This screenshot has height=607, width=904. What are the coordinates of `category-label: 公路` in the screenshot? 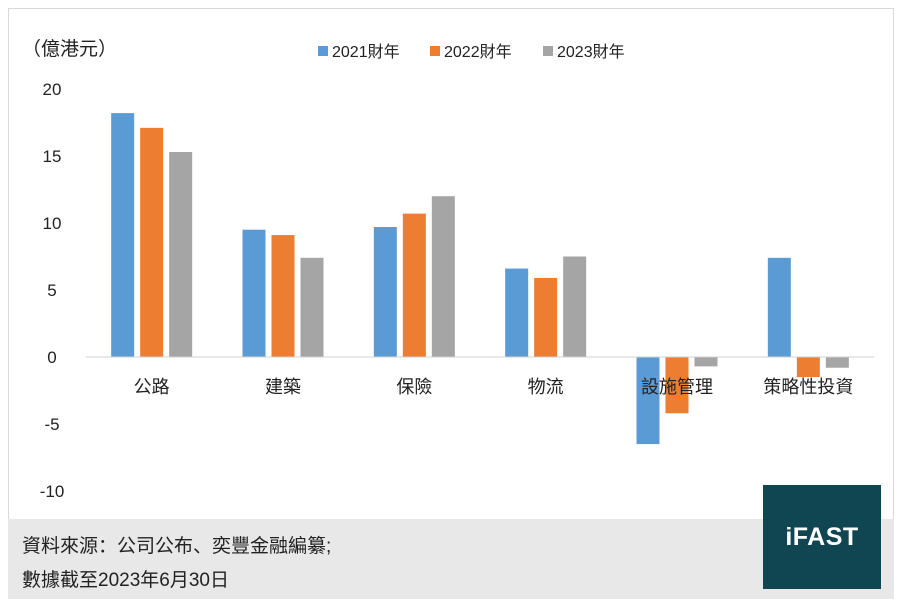 It's located at (152, 387).